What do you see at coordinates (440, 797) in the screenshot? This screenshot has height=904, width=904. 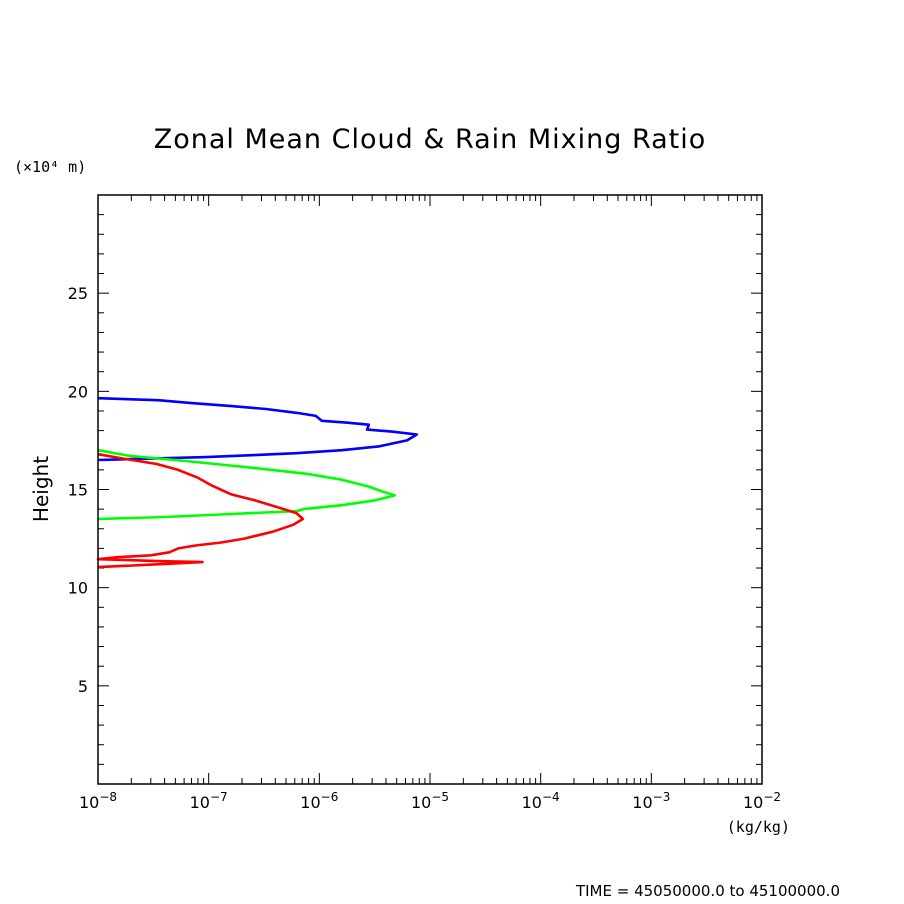 I see `x-tick-label-exponent: −5` at bounding box center [440, 797].